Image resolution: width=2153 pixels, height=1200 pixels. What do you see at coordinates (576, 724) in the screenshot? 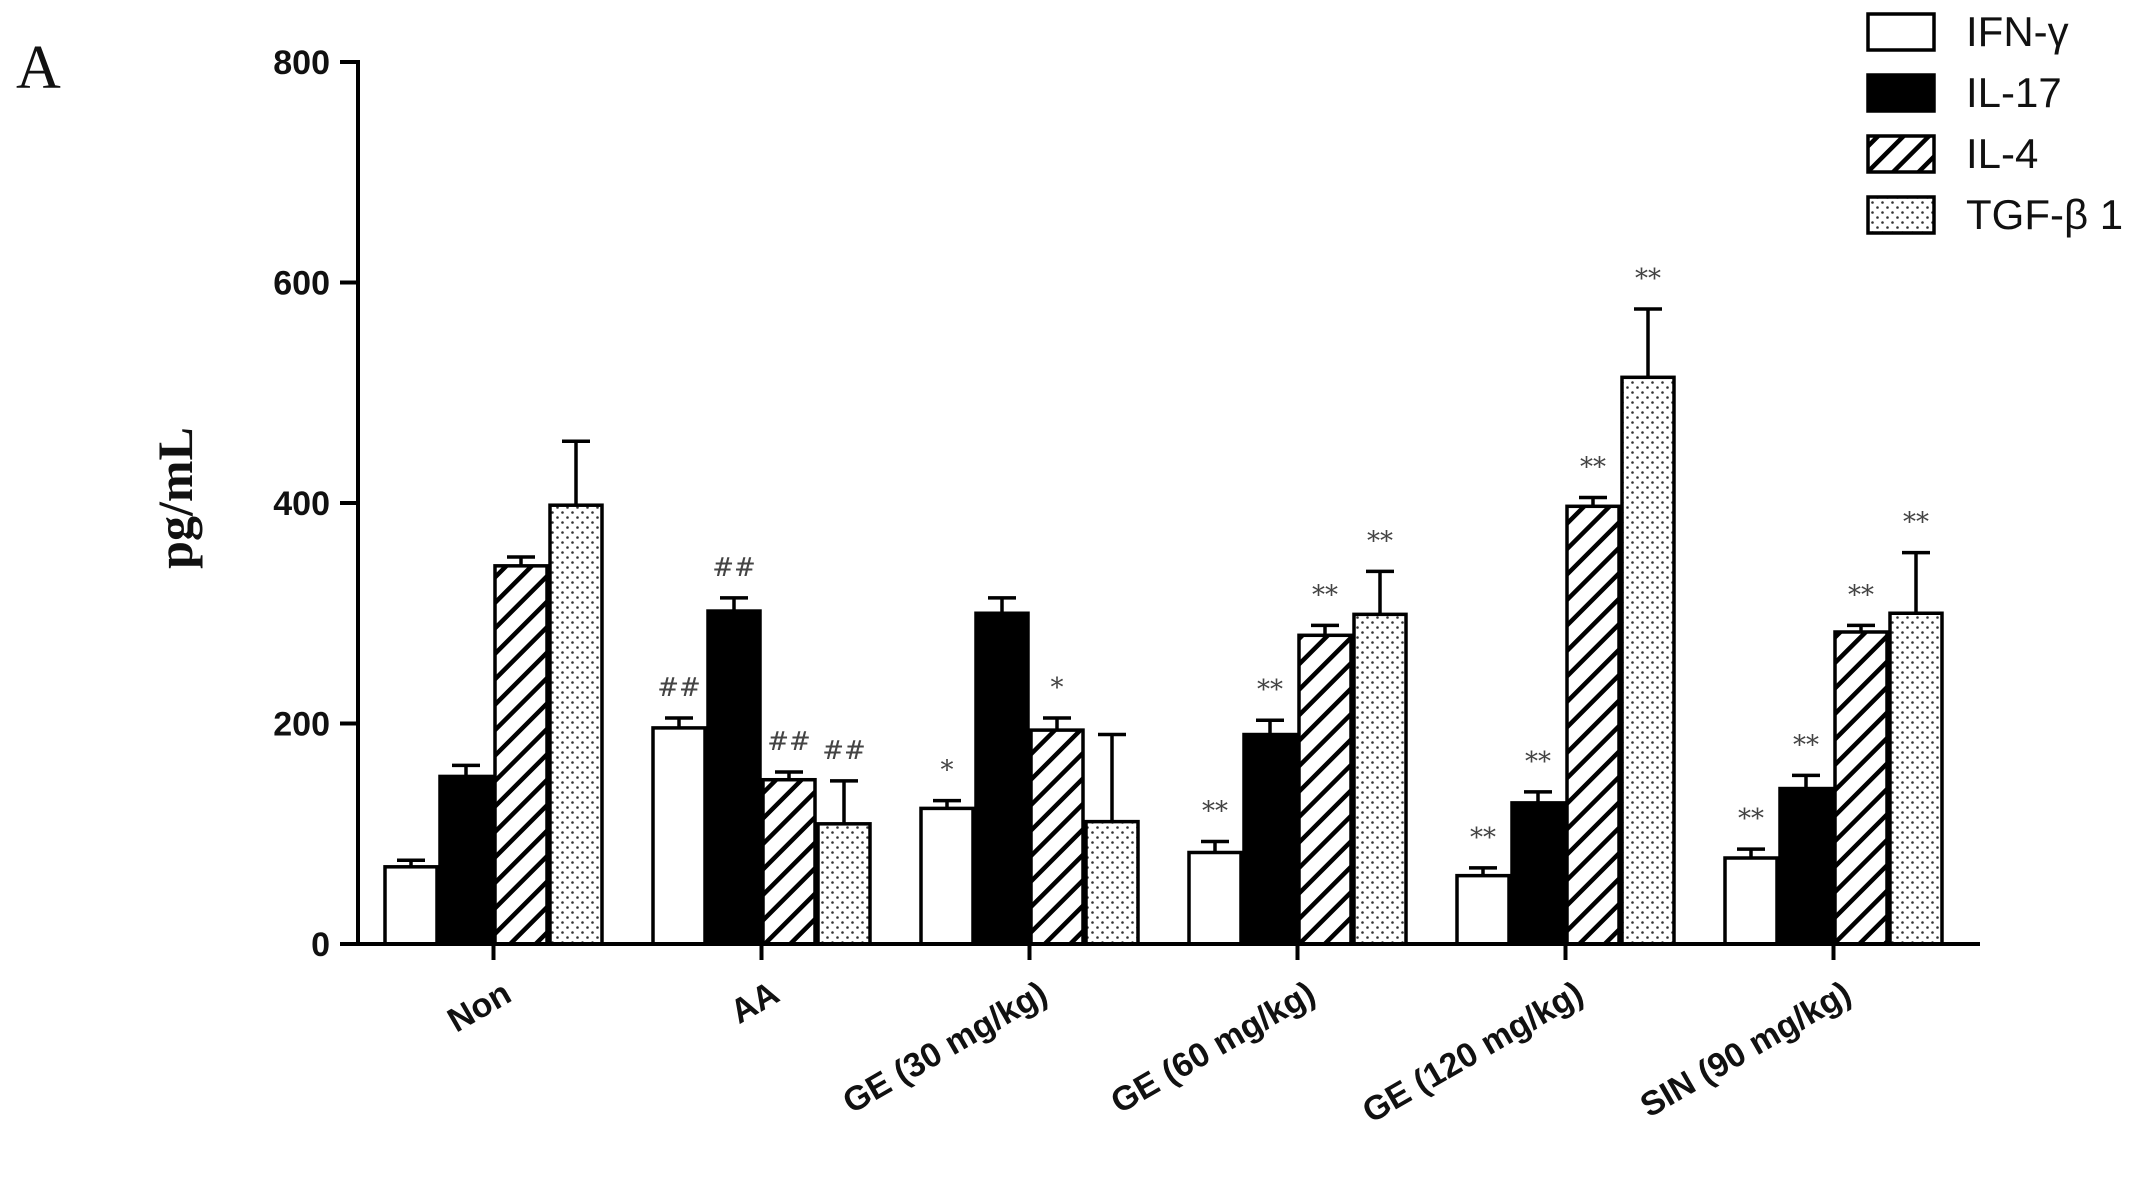
I see `bar-tgf-1-non` at bounding box center [576, 724].